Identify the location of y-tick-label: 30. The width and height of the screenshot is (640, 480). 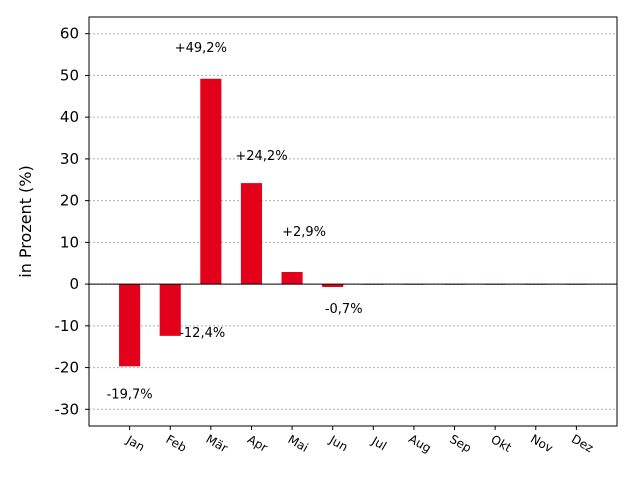
(69, 159).